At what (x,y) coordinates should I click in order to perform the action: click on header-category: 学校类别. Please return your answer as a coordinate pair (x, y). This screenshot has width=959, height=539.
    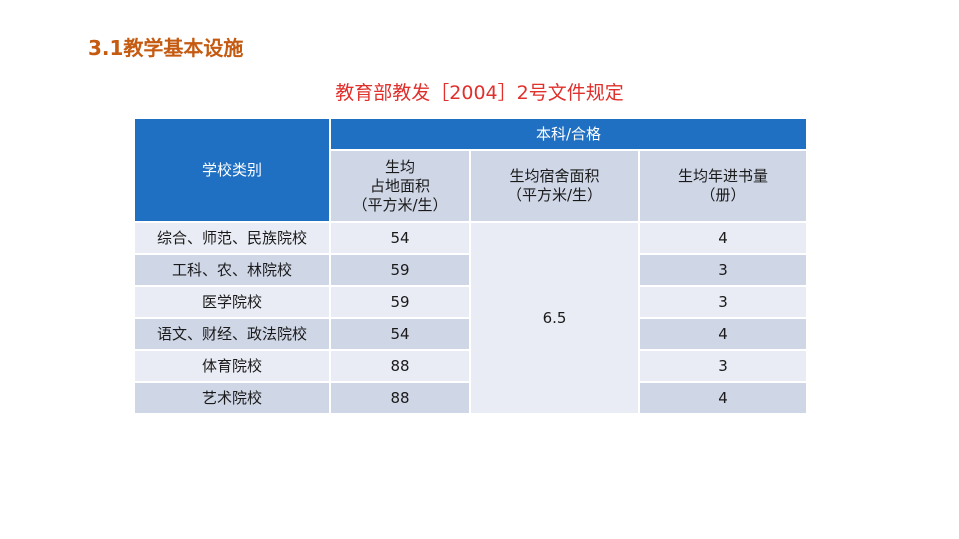
    Looking at the image, I should click on (232, 170).